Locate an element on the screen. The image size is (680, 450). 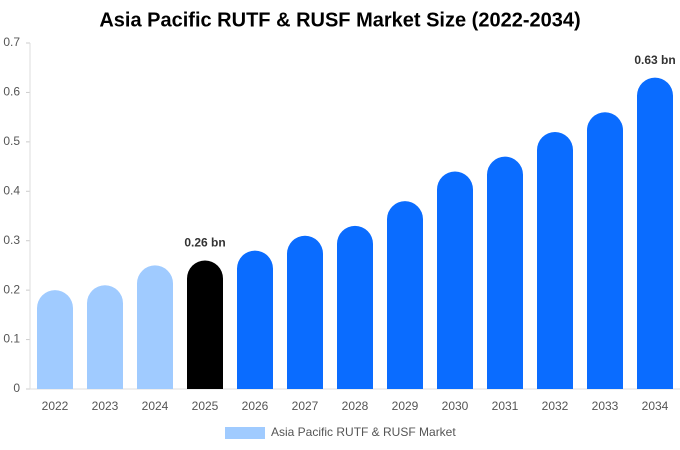
x-tick-label: 2027 is located at coordinates (305, 406).